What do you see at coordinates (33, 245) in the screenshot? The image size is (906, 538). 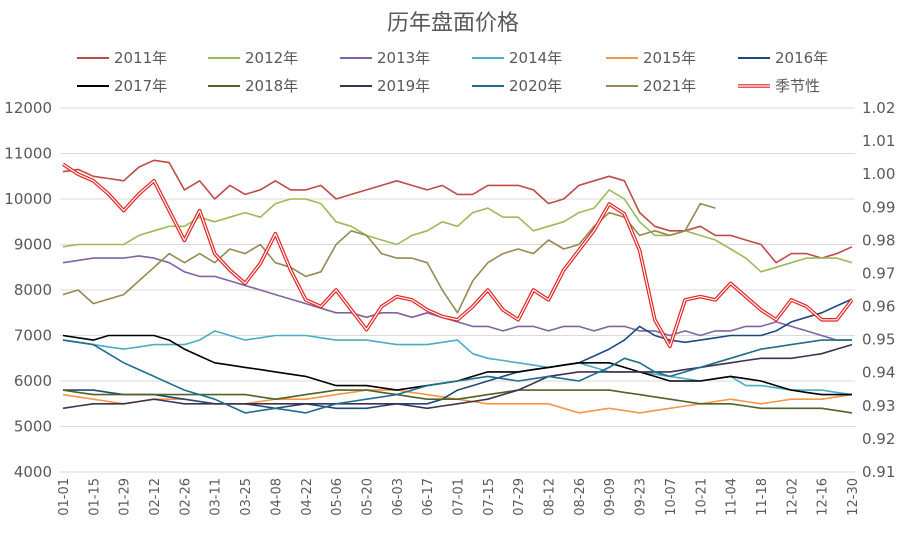 I see `y-tick-label-left: 9000` at bounding box center [33, 245].